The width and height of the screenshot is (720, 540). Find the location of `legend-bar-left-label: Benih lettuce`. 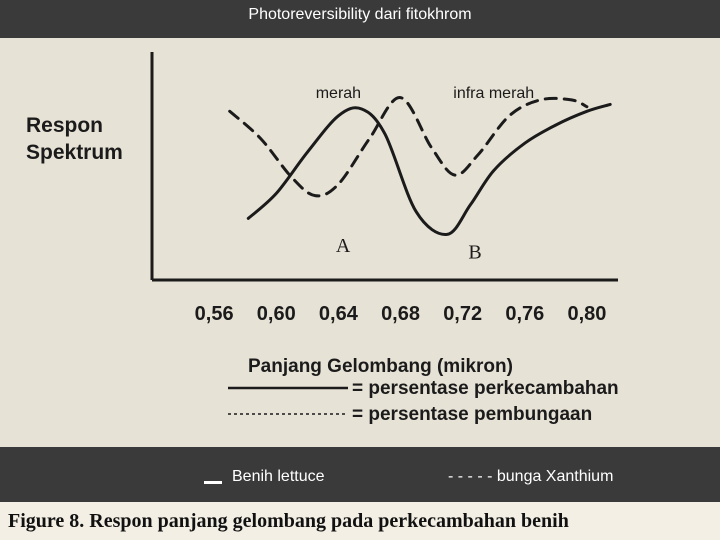

legend-bar-left-label: Benih lettuce is located at coordinates (278, 476).